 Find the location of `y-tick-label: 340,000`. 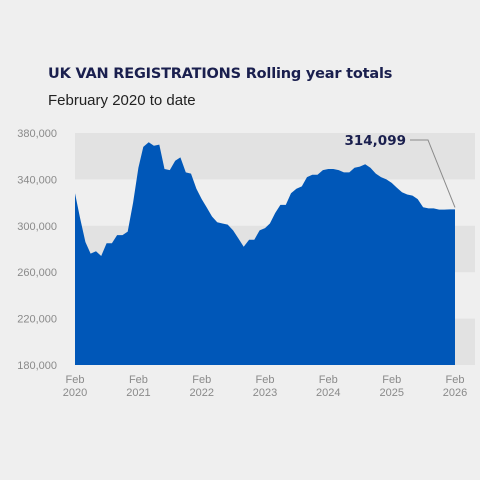

y-tick-label: 340,000 is located at coordinates (37, 180).